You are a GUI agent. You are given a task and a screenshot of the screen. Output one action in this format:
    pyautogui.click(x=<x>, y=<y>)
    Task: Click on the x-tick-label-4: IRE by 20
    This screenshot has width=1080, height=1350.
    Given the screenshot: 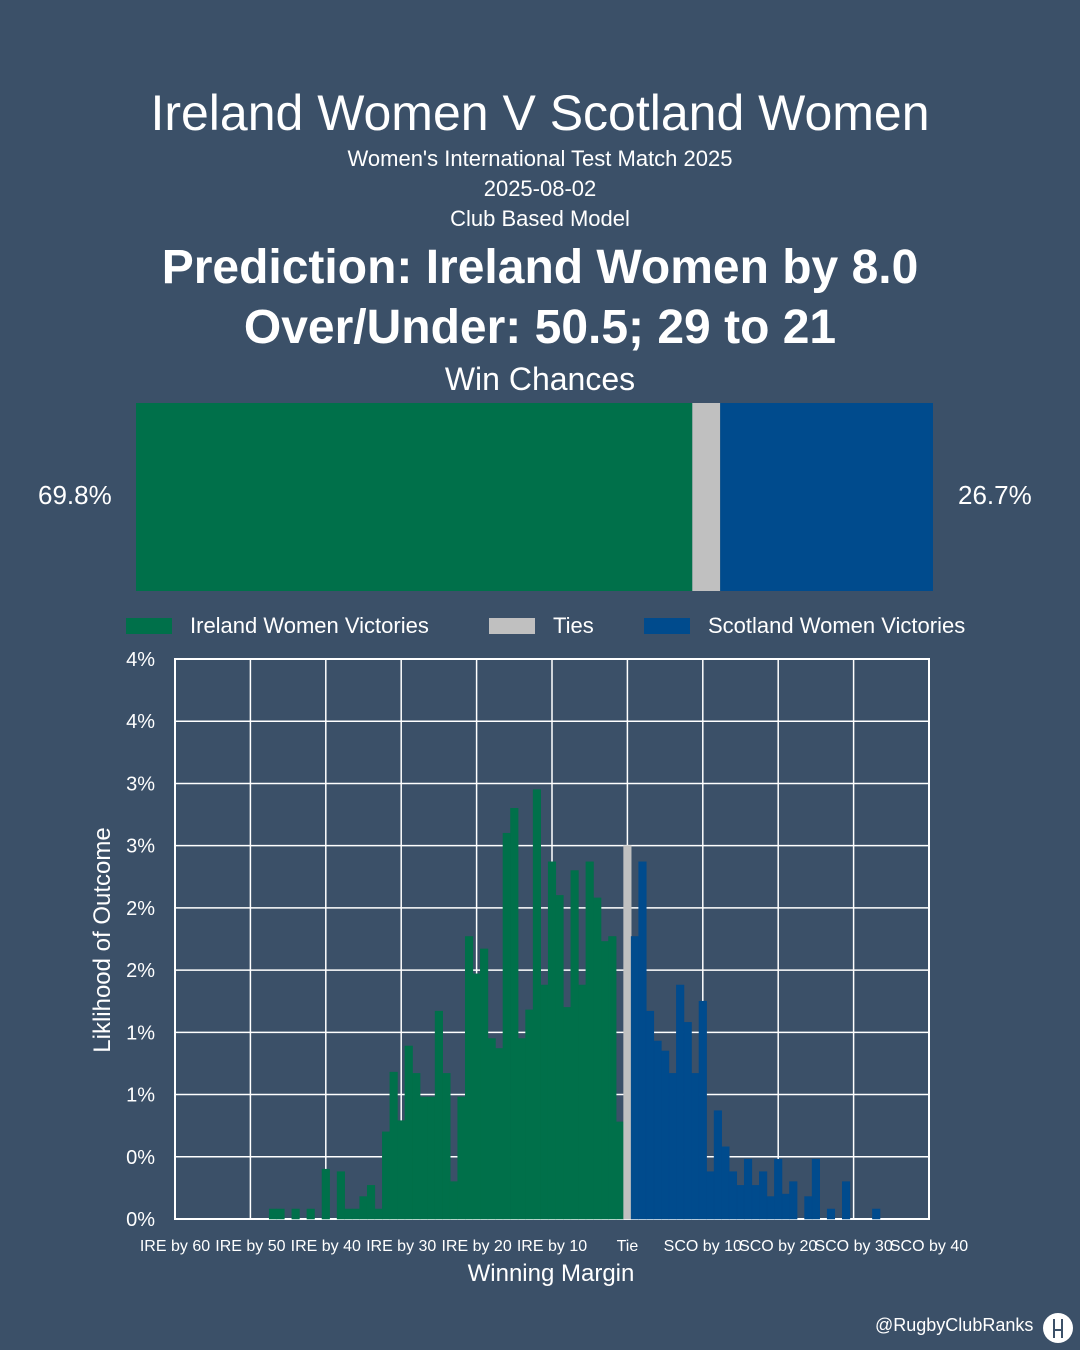 What is the action you would take?
    pyautogui.click(x=476, y=1246)
    